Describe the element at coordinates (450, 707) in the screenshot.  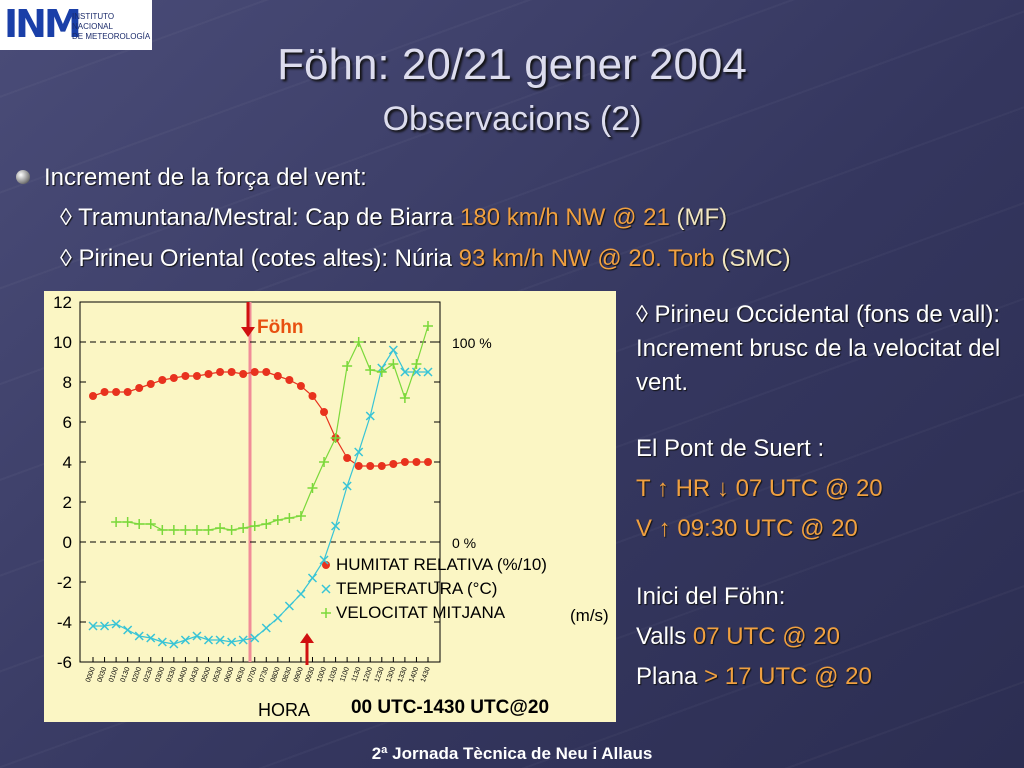
I see `caption: 00 UTC-1430 UTC@20` at that location.